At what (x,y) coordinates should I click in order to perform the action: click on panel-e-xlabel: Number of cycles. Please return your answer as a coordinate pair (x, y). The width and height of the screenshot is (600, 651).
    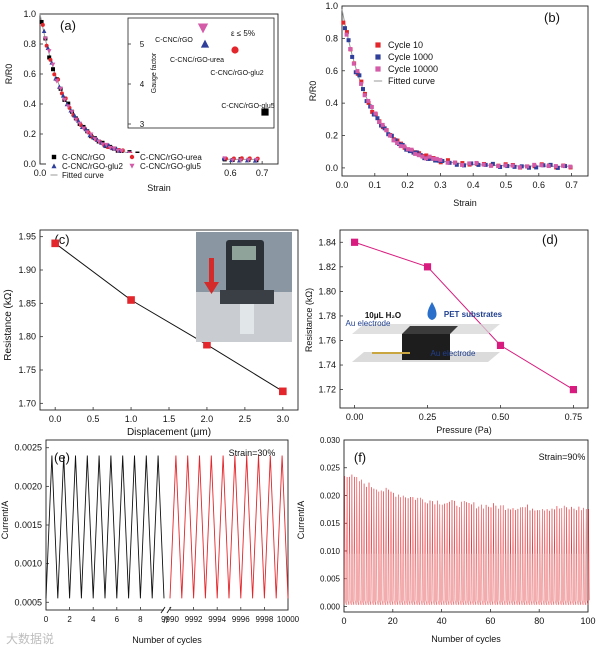
    Looking at the image, I should click on (167, 640).